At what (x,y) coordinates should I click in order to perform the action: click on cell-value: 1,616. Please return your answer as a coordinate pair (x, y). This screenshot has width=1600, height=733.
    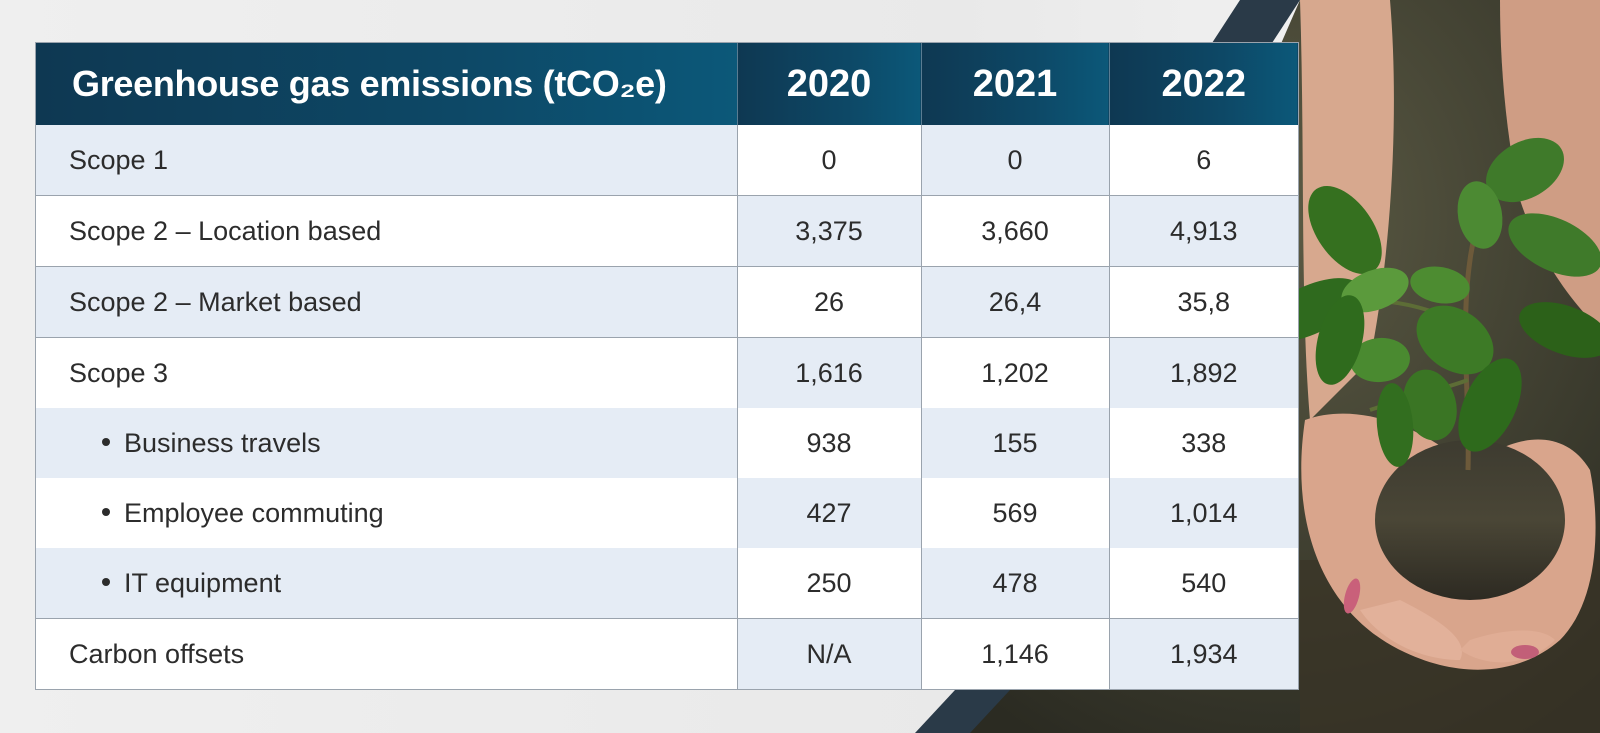
    Looking at the image, I should click on (829, 372).